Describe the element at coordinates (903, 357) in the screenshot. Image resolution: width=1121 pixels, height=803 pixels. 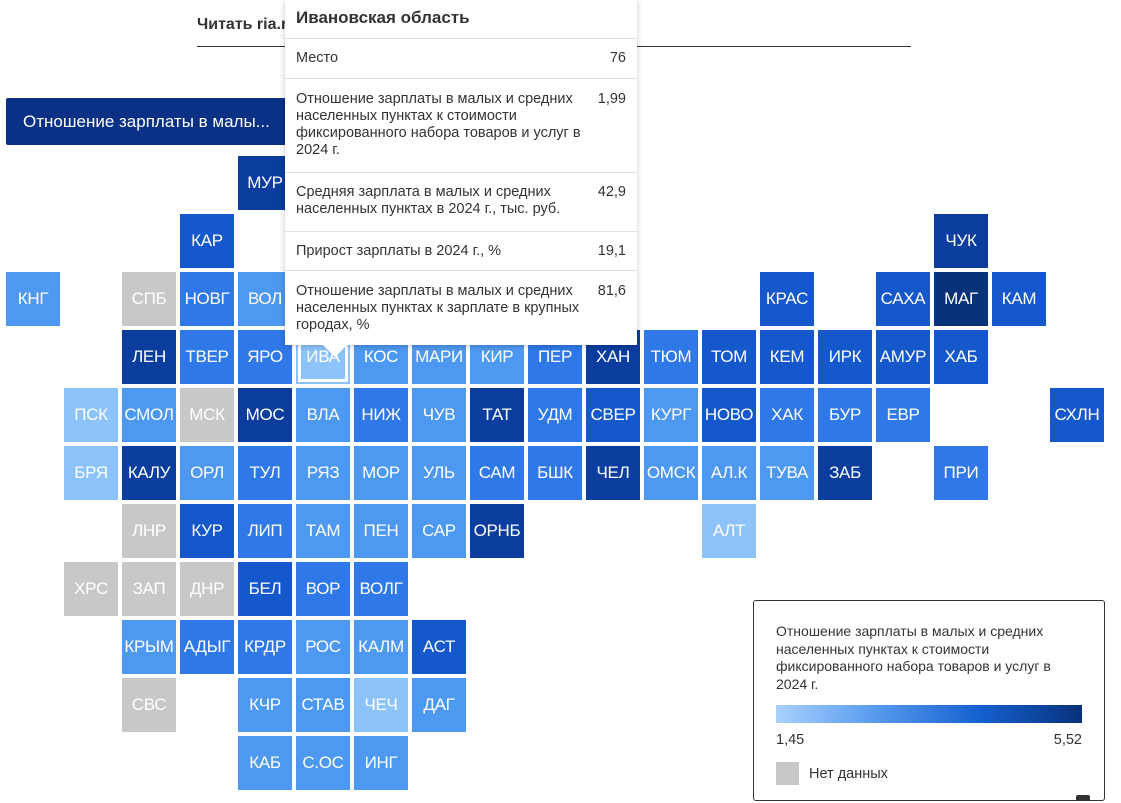
I see `region-tile: АМУР` at that location.